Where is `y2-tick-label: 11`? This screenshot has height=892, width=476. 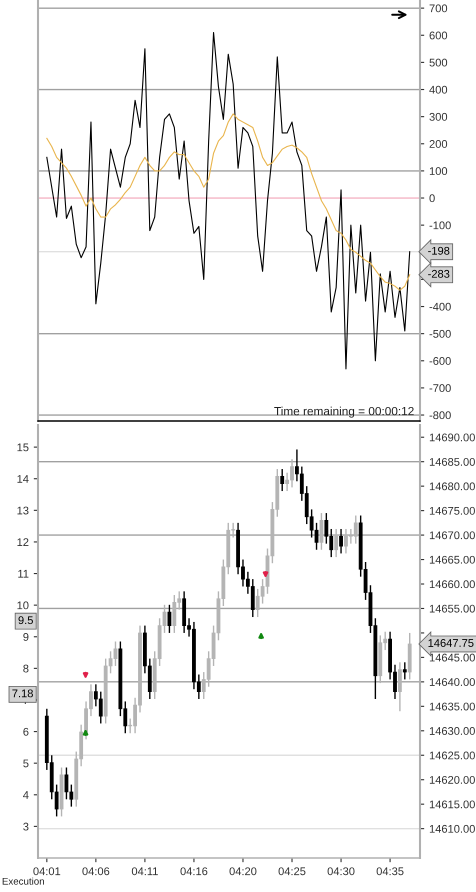
y2-tick-label: 11 is located at coordinates (23, 574).